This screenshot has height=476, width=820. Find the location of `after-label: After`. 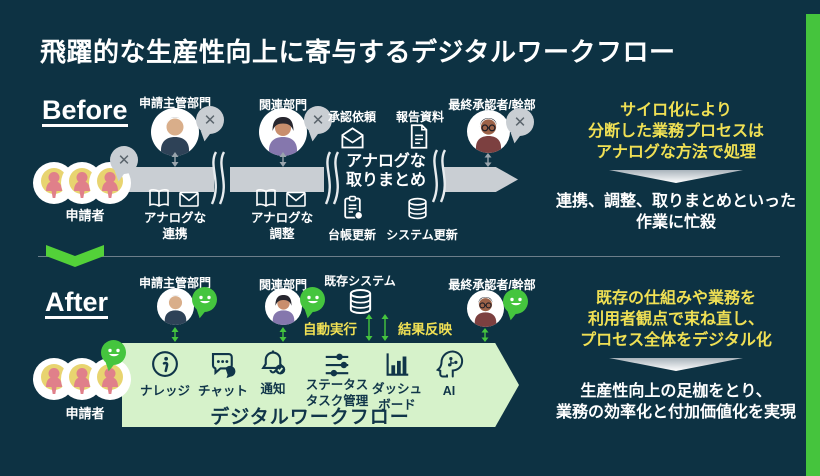

after-label: After is located at coordinates (77, 304).